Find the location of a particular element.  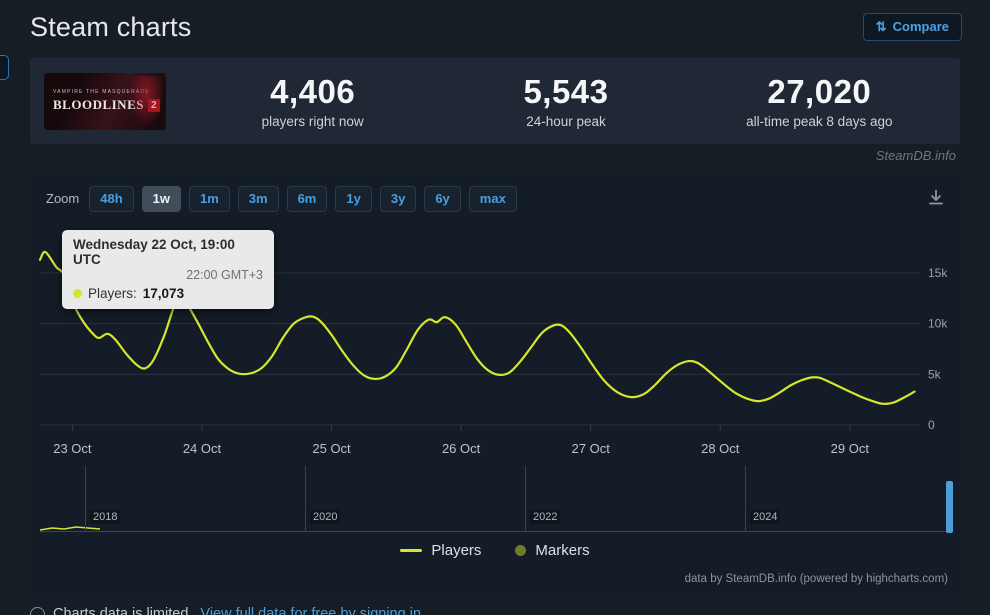

stat-current-players-value: 4,406 is located at coordinates (313, 91).